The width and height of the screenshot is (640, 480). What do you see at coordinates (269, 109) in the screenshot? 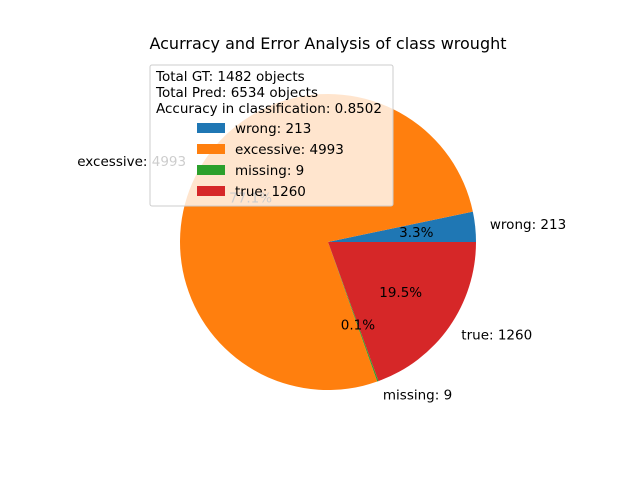
I see `legend-header-line: Accuracy in classification: 0.8502` at bounding box center [269, 109].